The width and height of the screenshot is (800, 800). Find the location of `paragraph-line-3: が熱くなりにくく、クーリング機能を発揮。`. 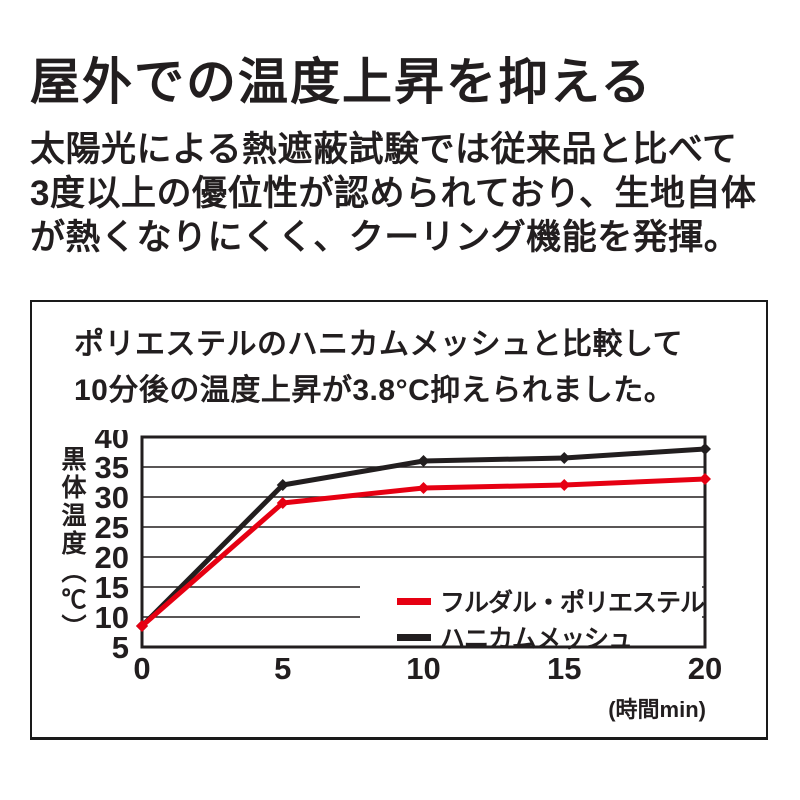

paragraph-line-3: が熱くなりにくく、クーリング機能を発揮。 is located at coordinates (385, 237).